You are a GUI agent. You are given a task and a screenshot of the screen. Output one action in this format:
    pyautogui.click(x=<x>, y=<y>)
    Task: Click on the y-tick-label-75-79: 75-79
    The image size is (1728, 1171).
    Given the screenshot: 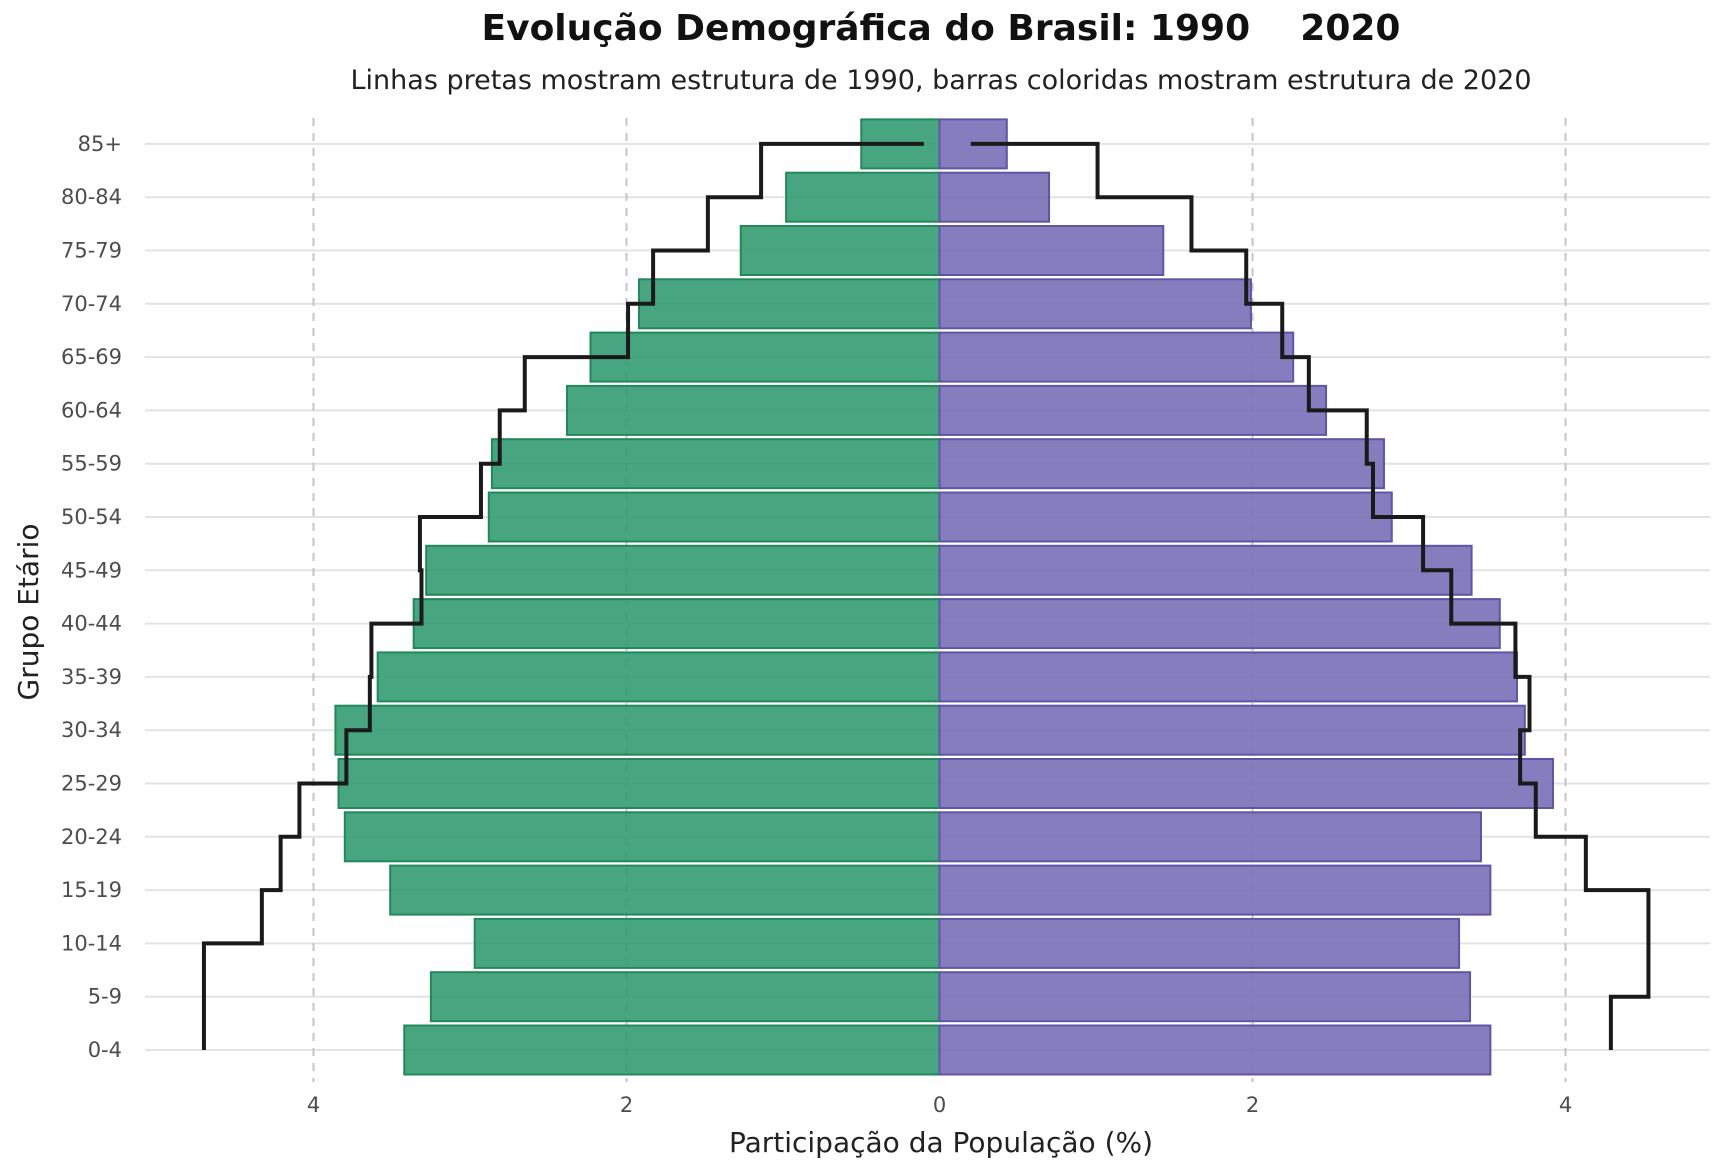 What is the action you would take?
    pyautogui.click(x=91, y=251)
    